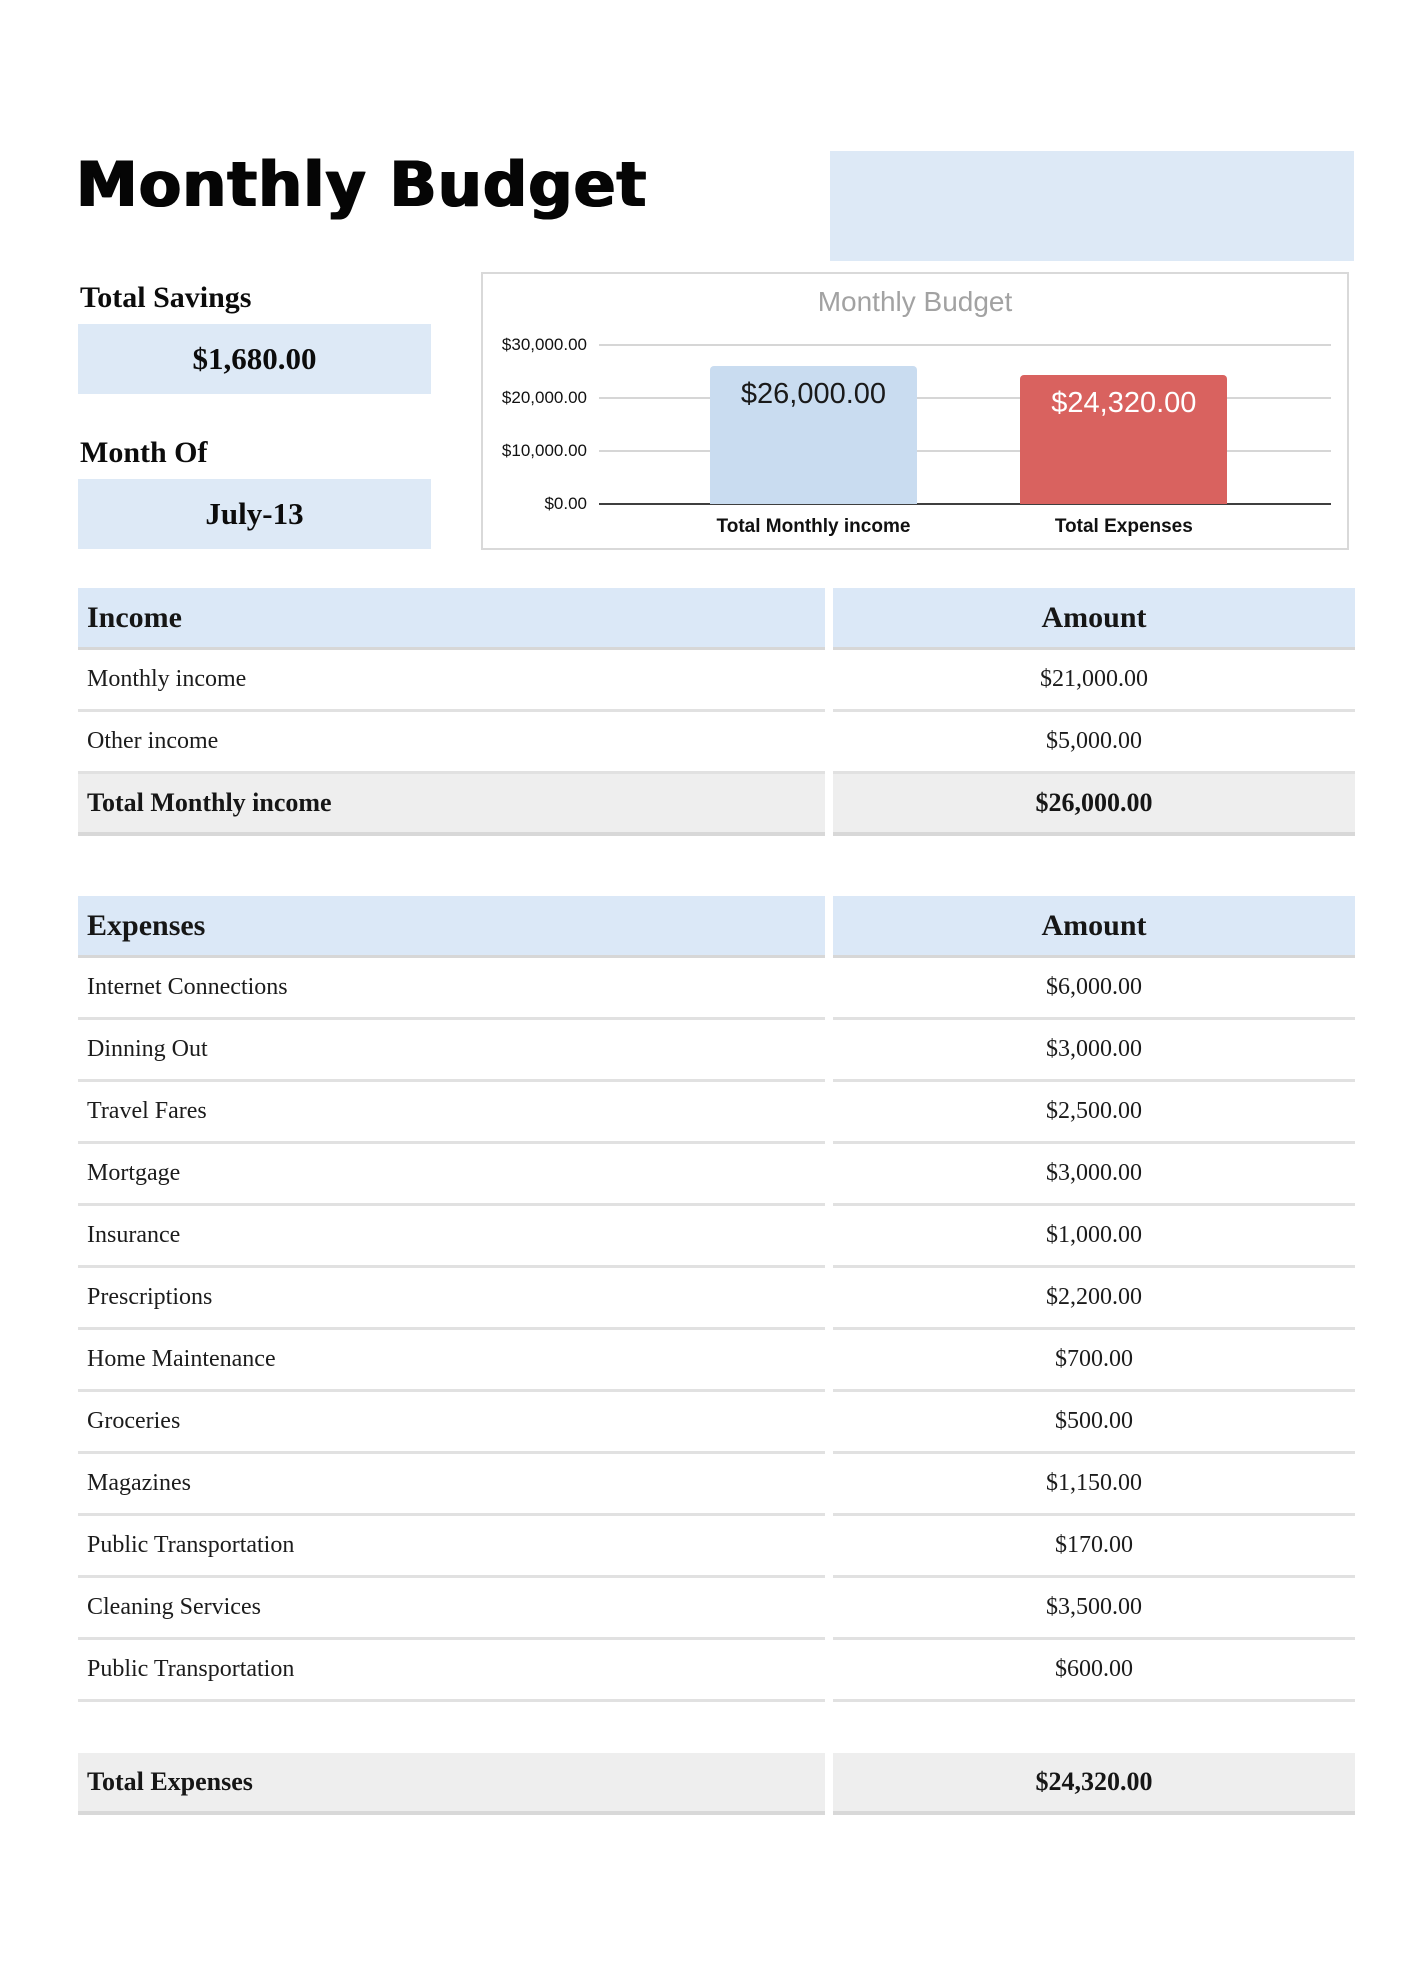 The image size is (1424, 1968). Describe the element at coordinates (451, 619) in the screenshot. I see `row-label-cell: Income` at that location.